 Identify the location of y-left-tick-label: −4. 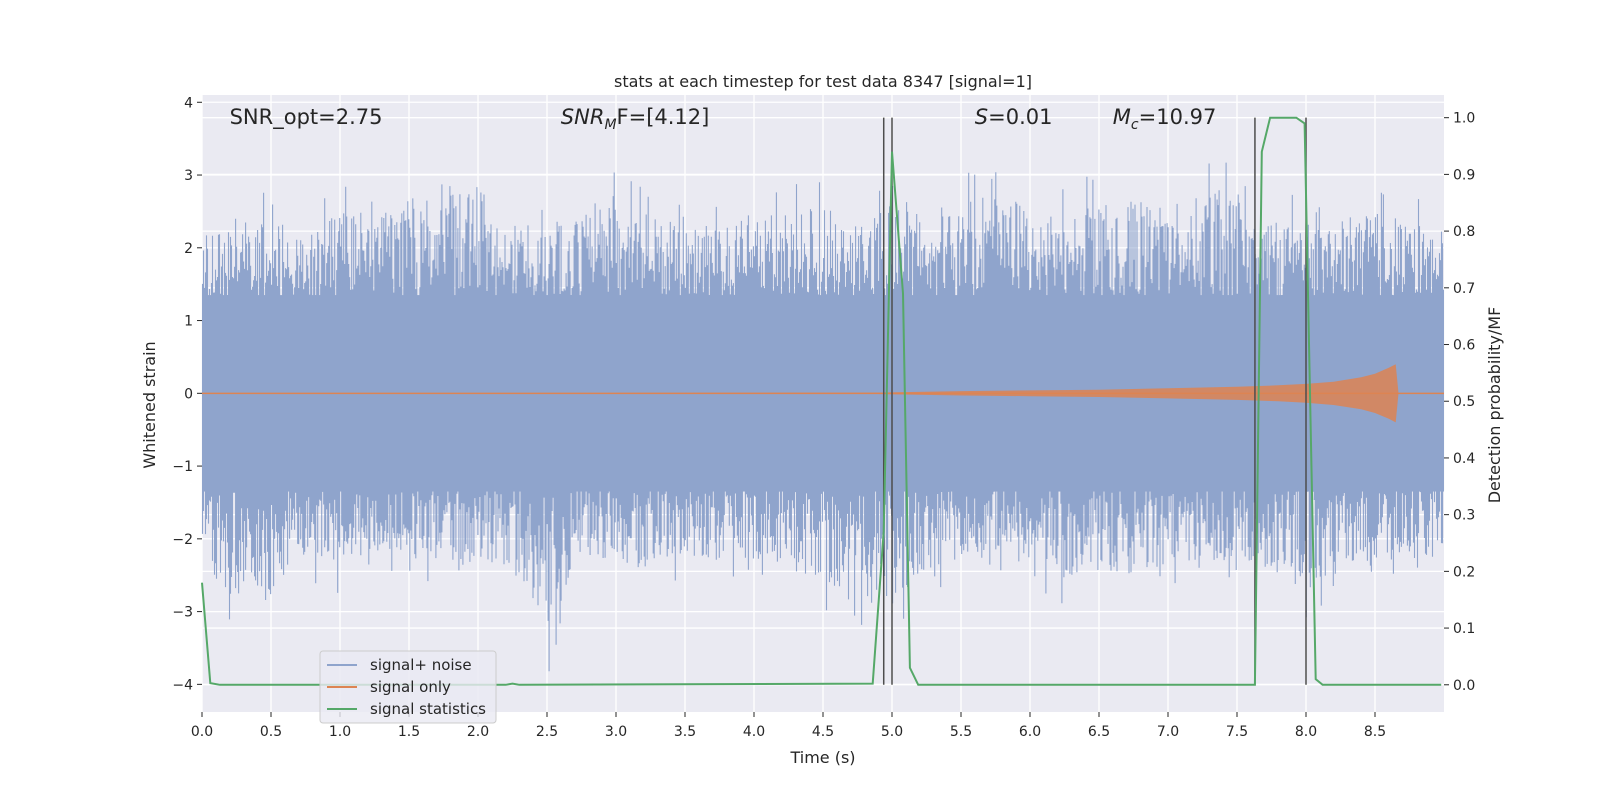
(182, 685).